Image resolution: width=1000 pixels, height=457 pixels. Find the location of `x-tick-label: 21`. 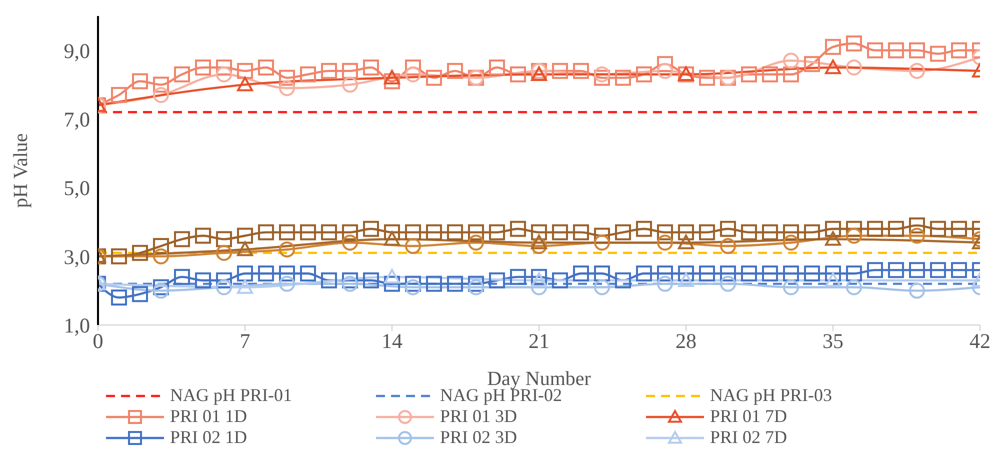

x-tick-label: 21 is located at coordinates (539, 340).